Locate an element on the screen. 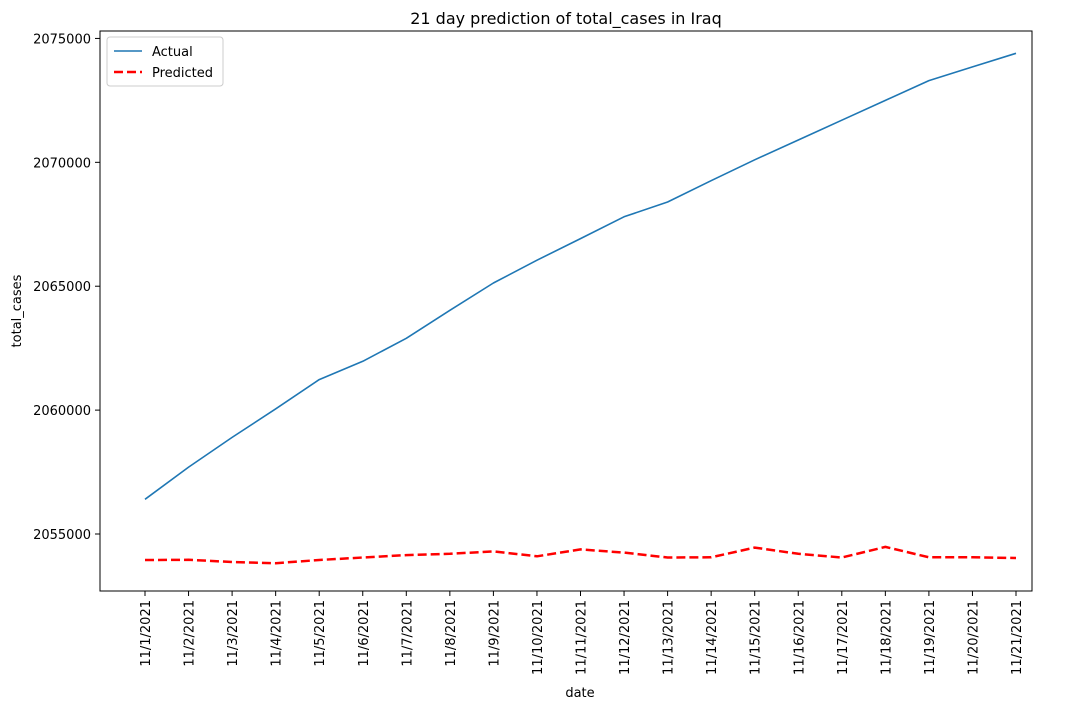 Image resolution: width=1070 pixels, height=709 pixels. legend: Actual Predicted is located at coordinates (165, 61).